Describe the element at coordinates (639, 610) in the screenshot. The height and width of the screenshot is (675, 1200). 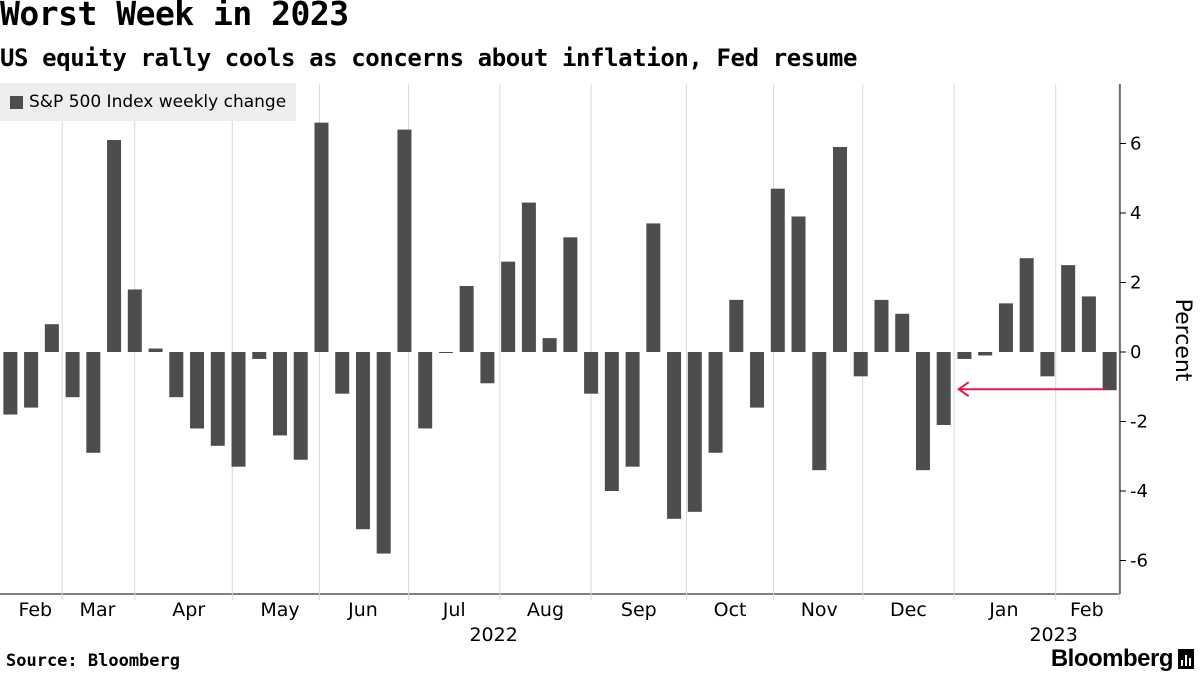
I see `month-label: Sep` at that location.